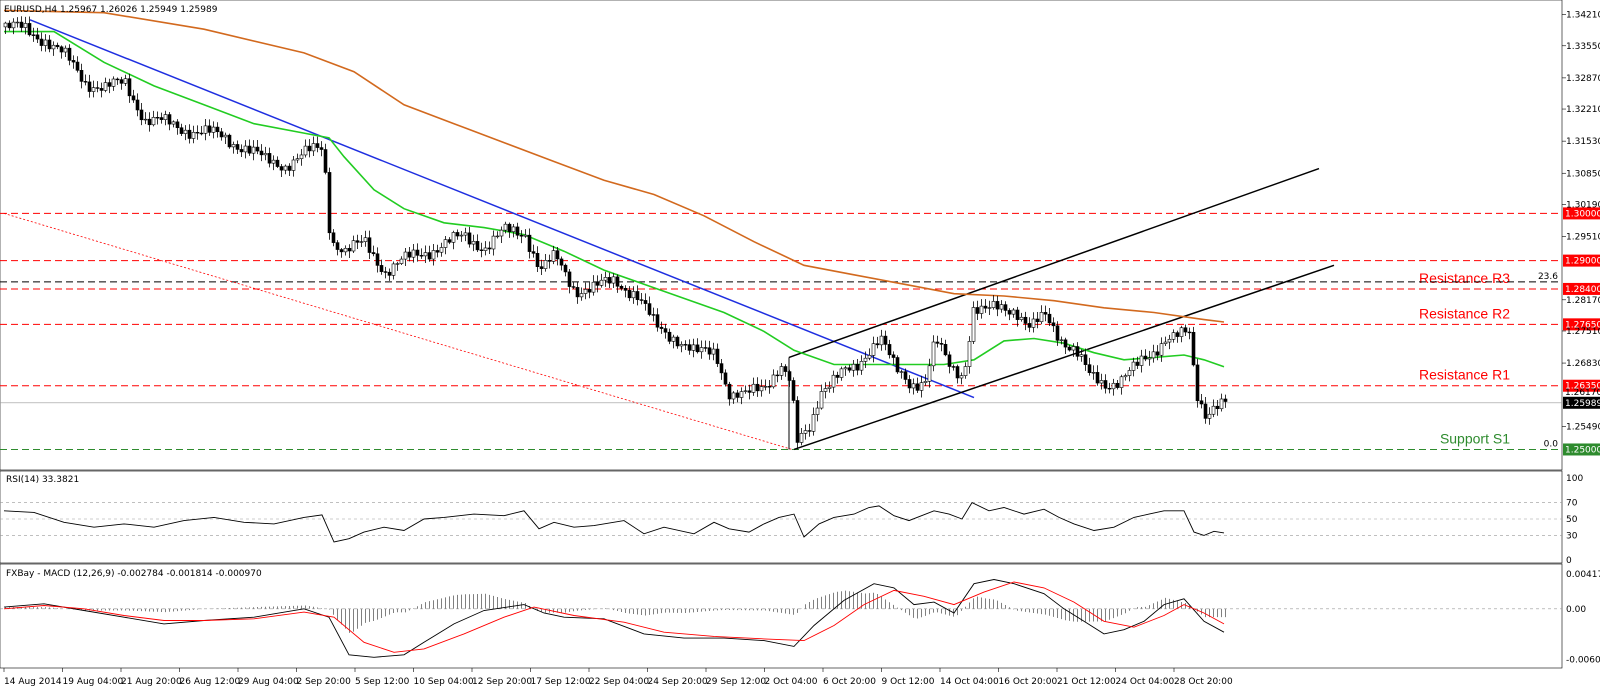  Describe the element at coordinates (382, 682) in the screenshot. I see `time-tick-label: 5 Sep 12:00` at that location.